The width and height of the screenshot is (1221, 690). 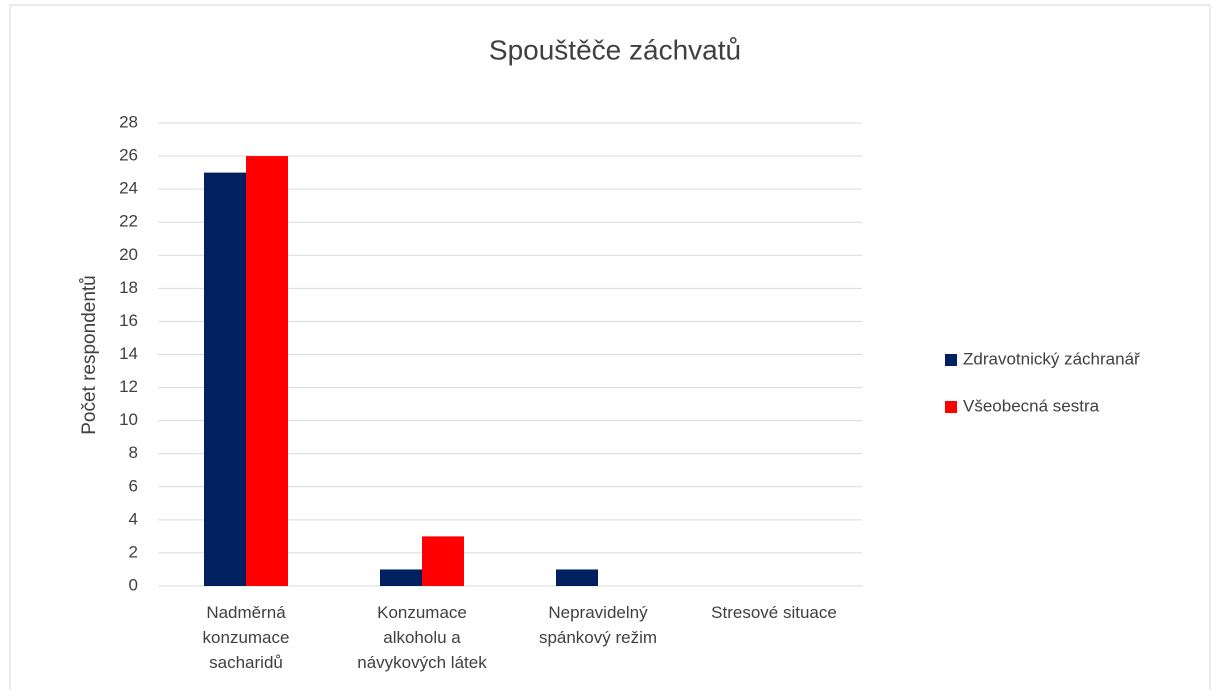 What do you see at coordinates (128, 353) in the screenshot?
I see `y-tick-label: 14` at bounding box center [128, 353].